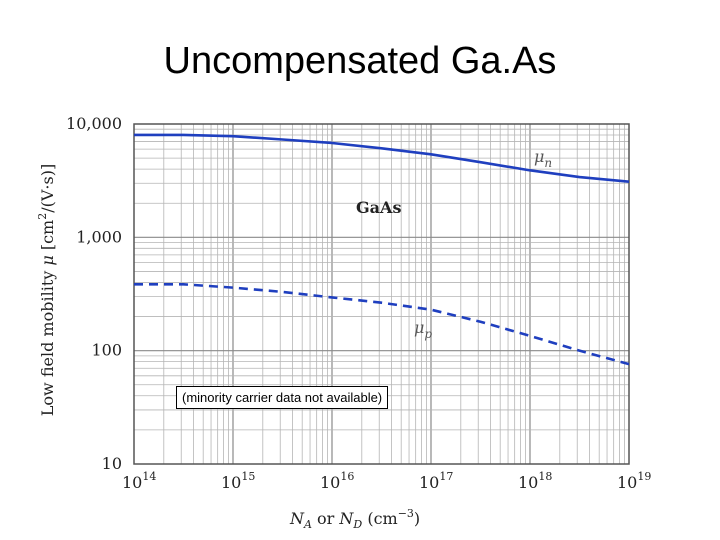 This screenshot has height=540, width=720. I want to click on x-tick-label: 1017, so click(436, 481).